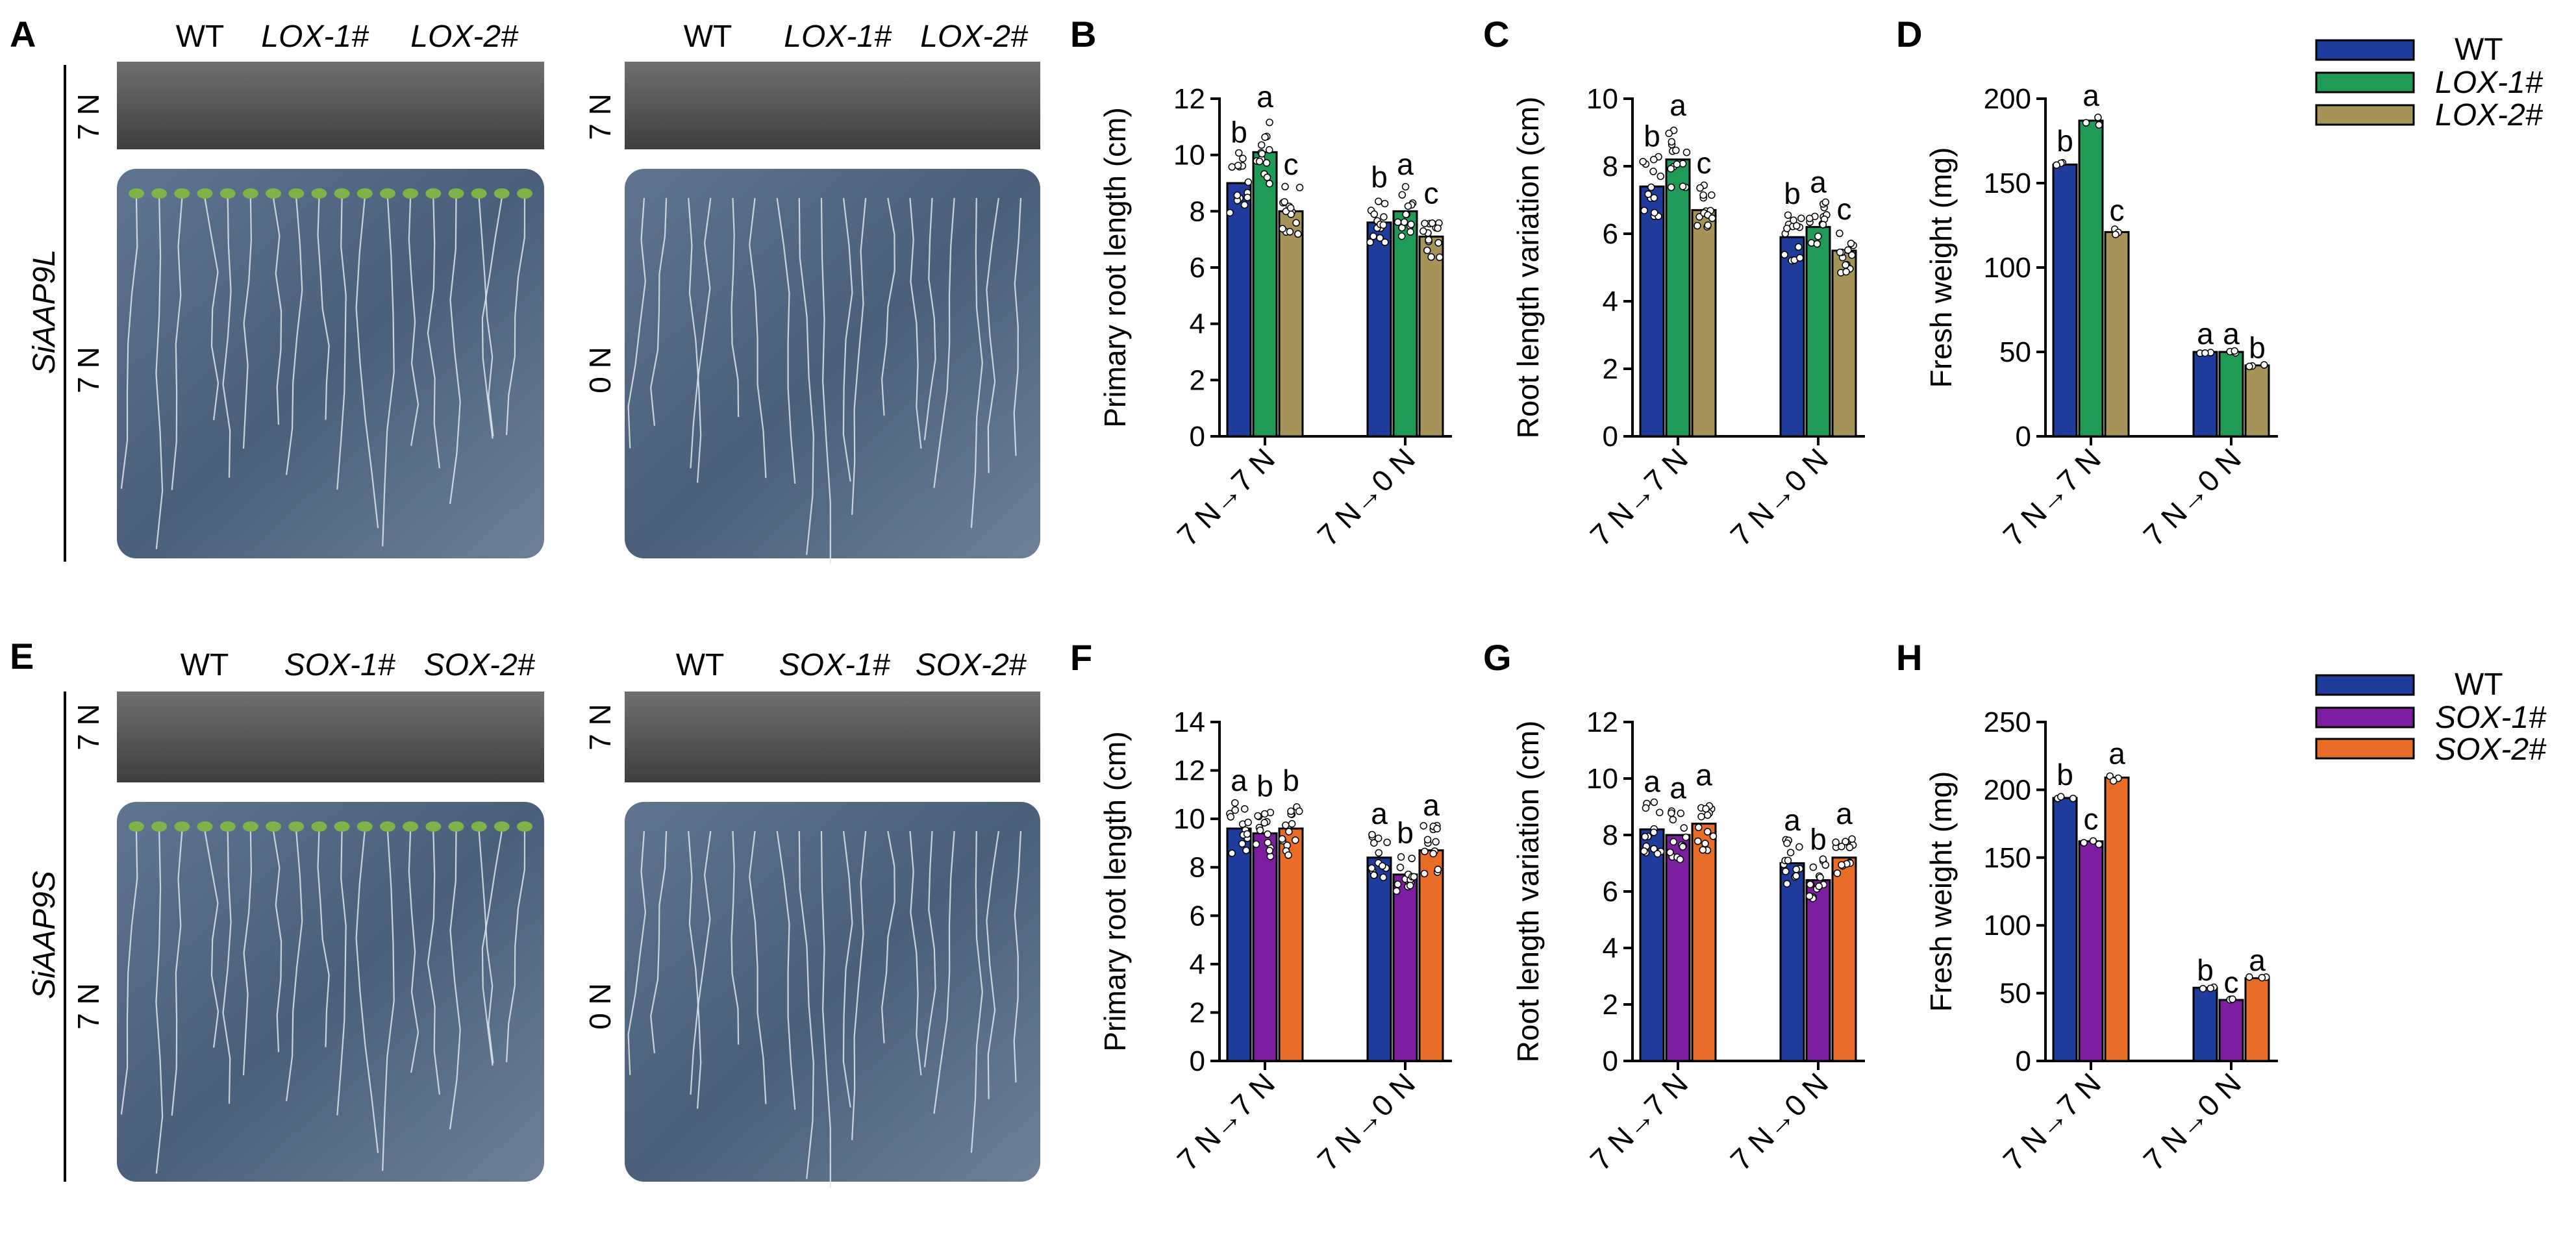 Image resolution: width=2576 pixels, height=1233 pixels. Describe the element at coordinates (2491, 718) in the screenshot. I see `legend-label-sox1: SOX-1#` at that location.